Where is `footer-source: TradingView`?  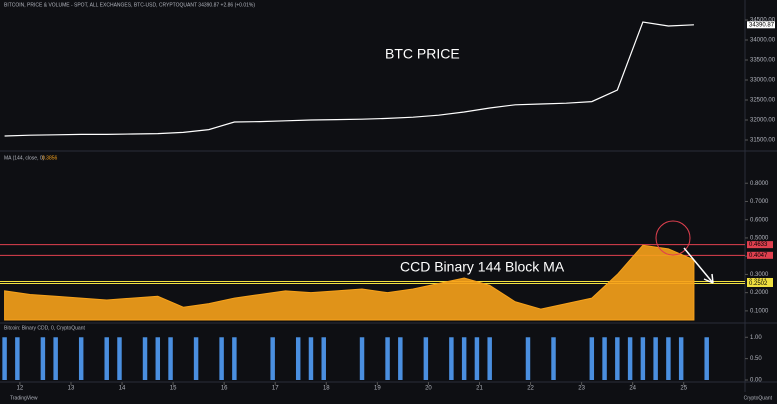
footer-source: TradingView is located at coordinates (24, 398).